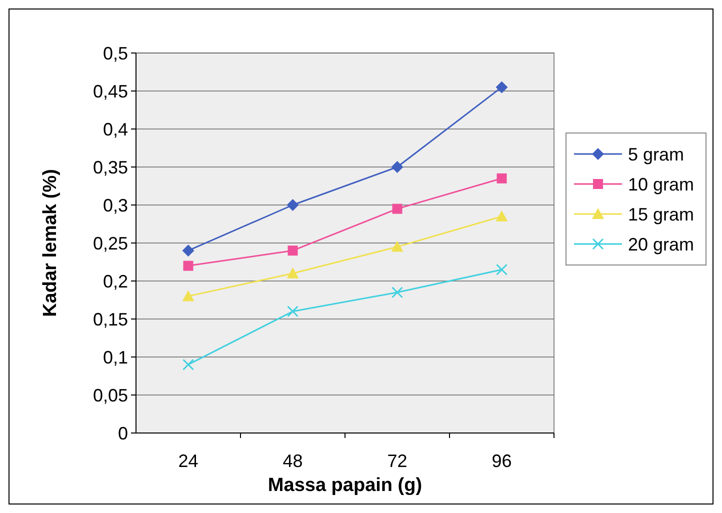 Image resolution: width=722 pixels, height=513 pixels. What do you see at coordinates (115, 205) in the screenshot?
I see `y-tick-label: 0,3` at bounding box center [115, 205].